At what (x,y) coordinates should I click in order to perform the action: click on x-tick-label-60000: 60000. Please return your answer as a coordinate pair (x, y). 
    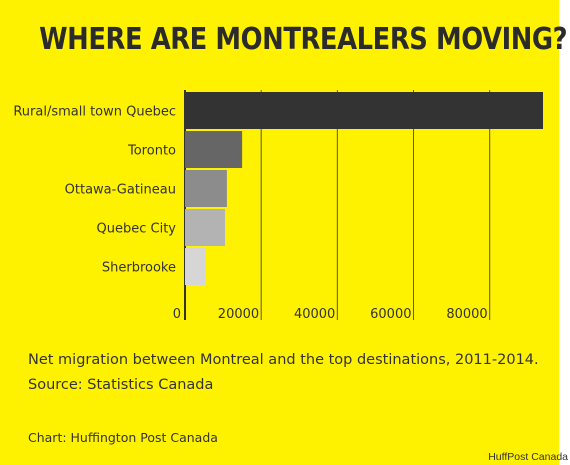
    Looking at the image, I should click on (390, 314).